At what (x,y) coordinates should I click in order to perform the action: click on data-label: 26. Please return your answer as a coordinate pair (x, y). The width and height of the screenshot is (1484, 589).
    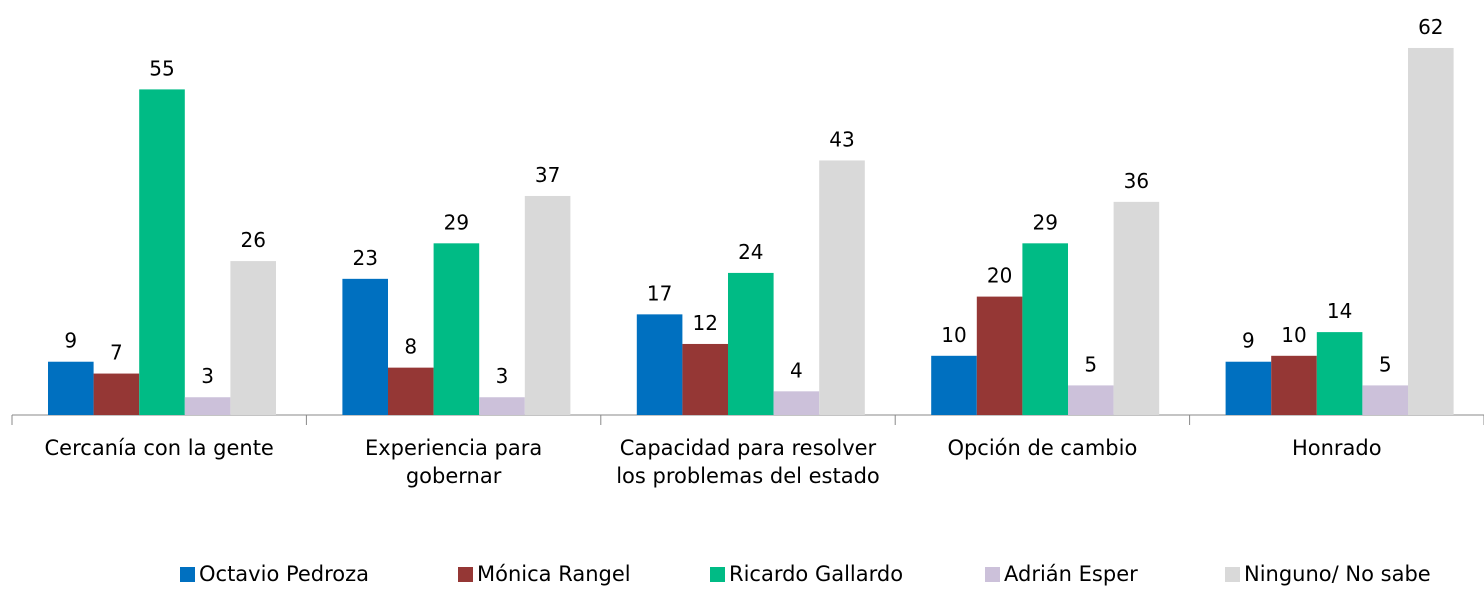
    Looking at the image, I should click on (252, 240).